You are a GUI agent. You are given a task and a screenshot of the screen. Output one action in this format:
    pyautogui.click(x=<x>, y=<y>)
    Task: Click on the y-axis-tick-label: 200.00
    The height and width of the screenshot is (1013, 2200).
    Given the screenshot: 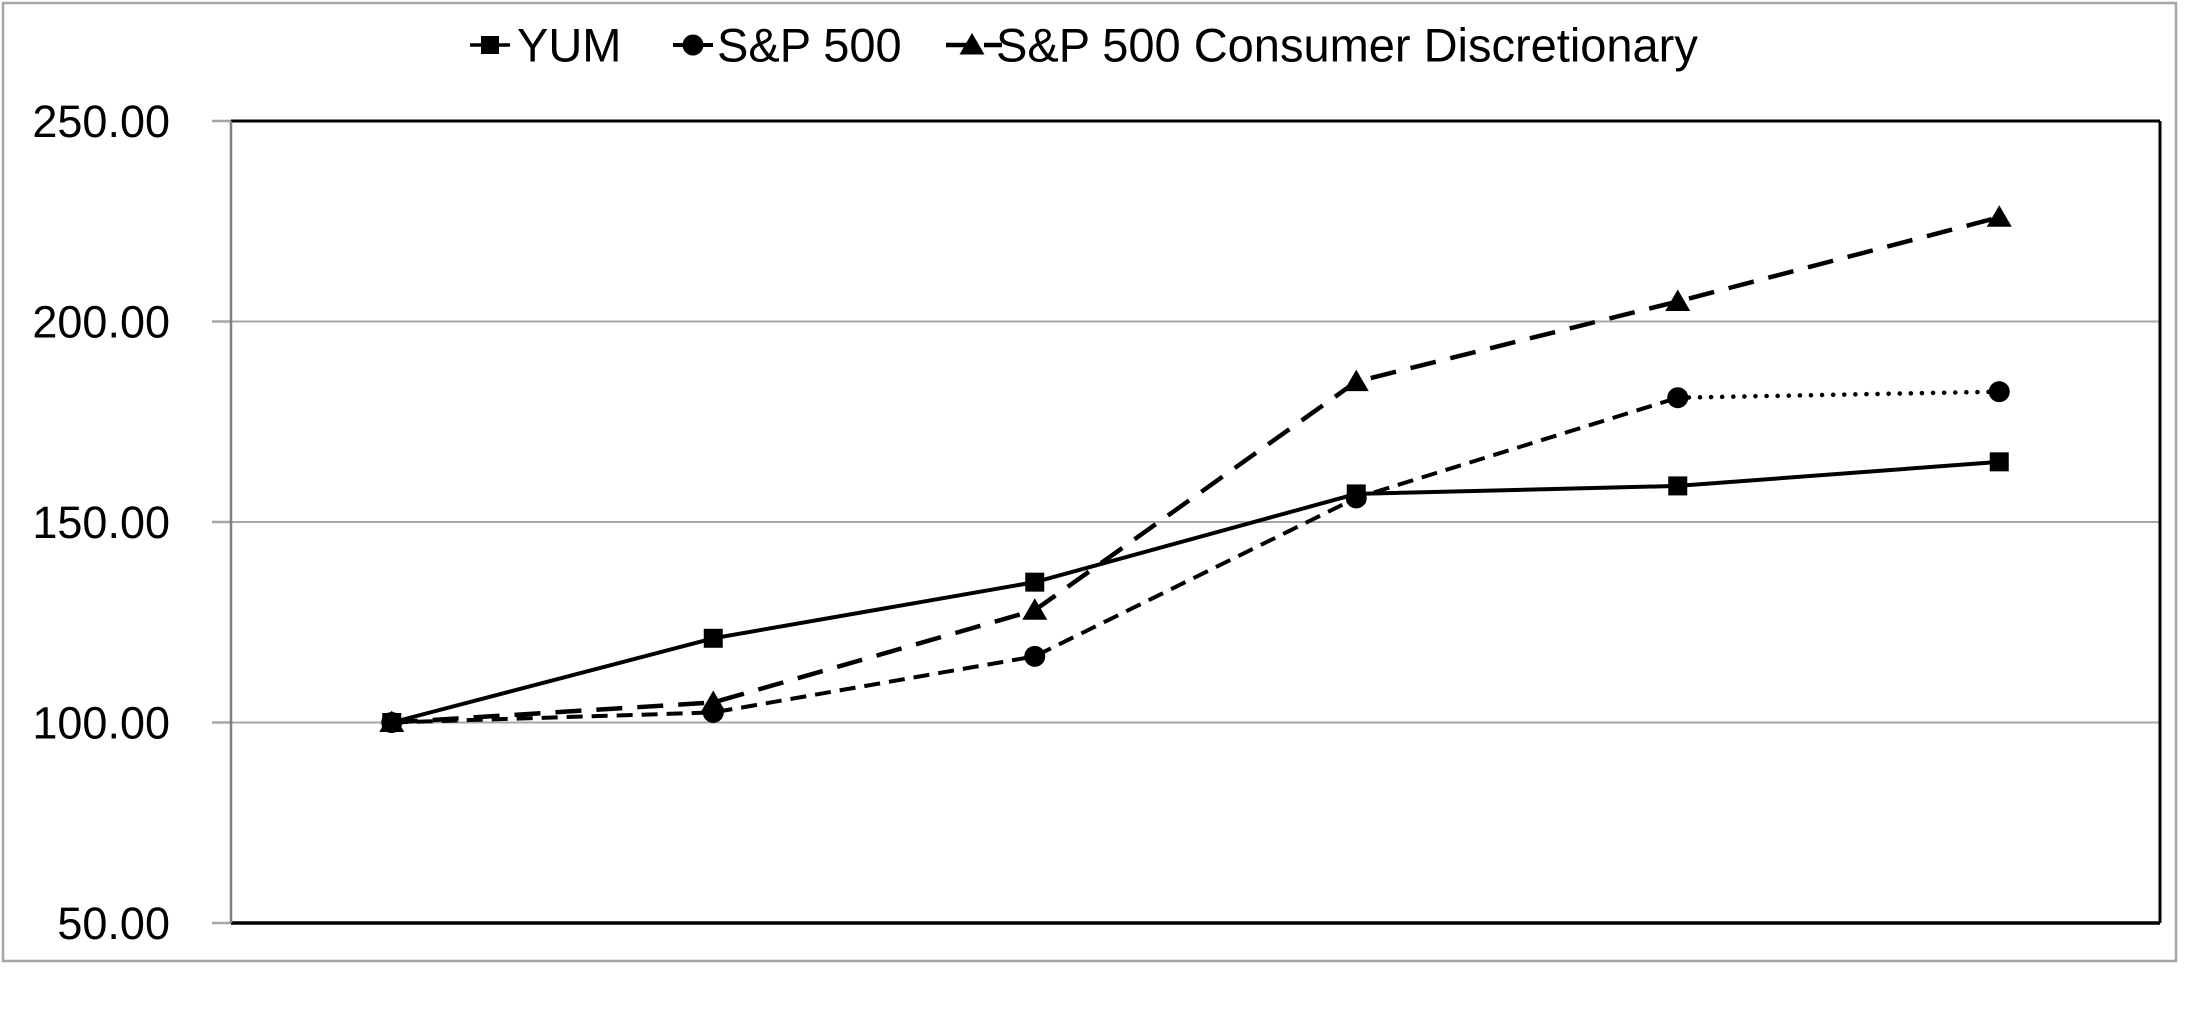 What is the action you would take?
    pyautogui.click(x=101, y=321)
    